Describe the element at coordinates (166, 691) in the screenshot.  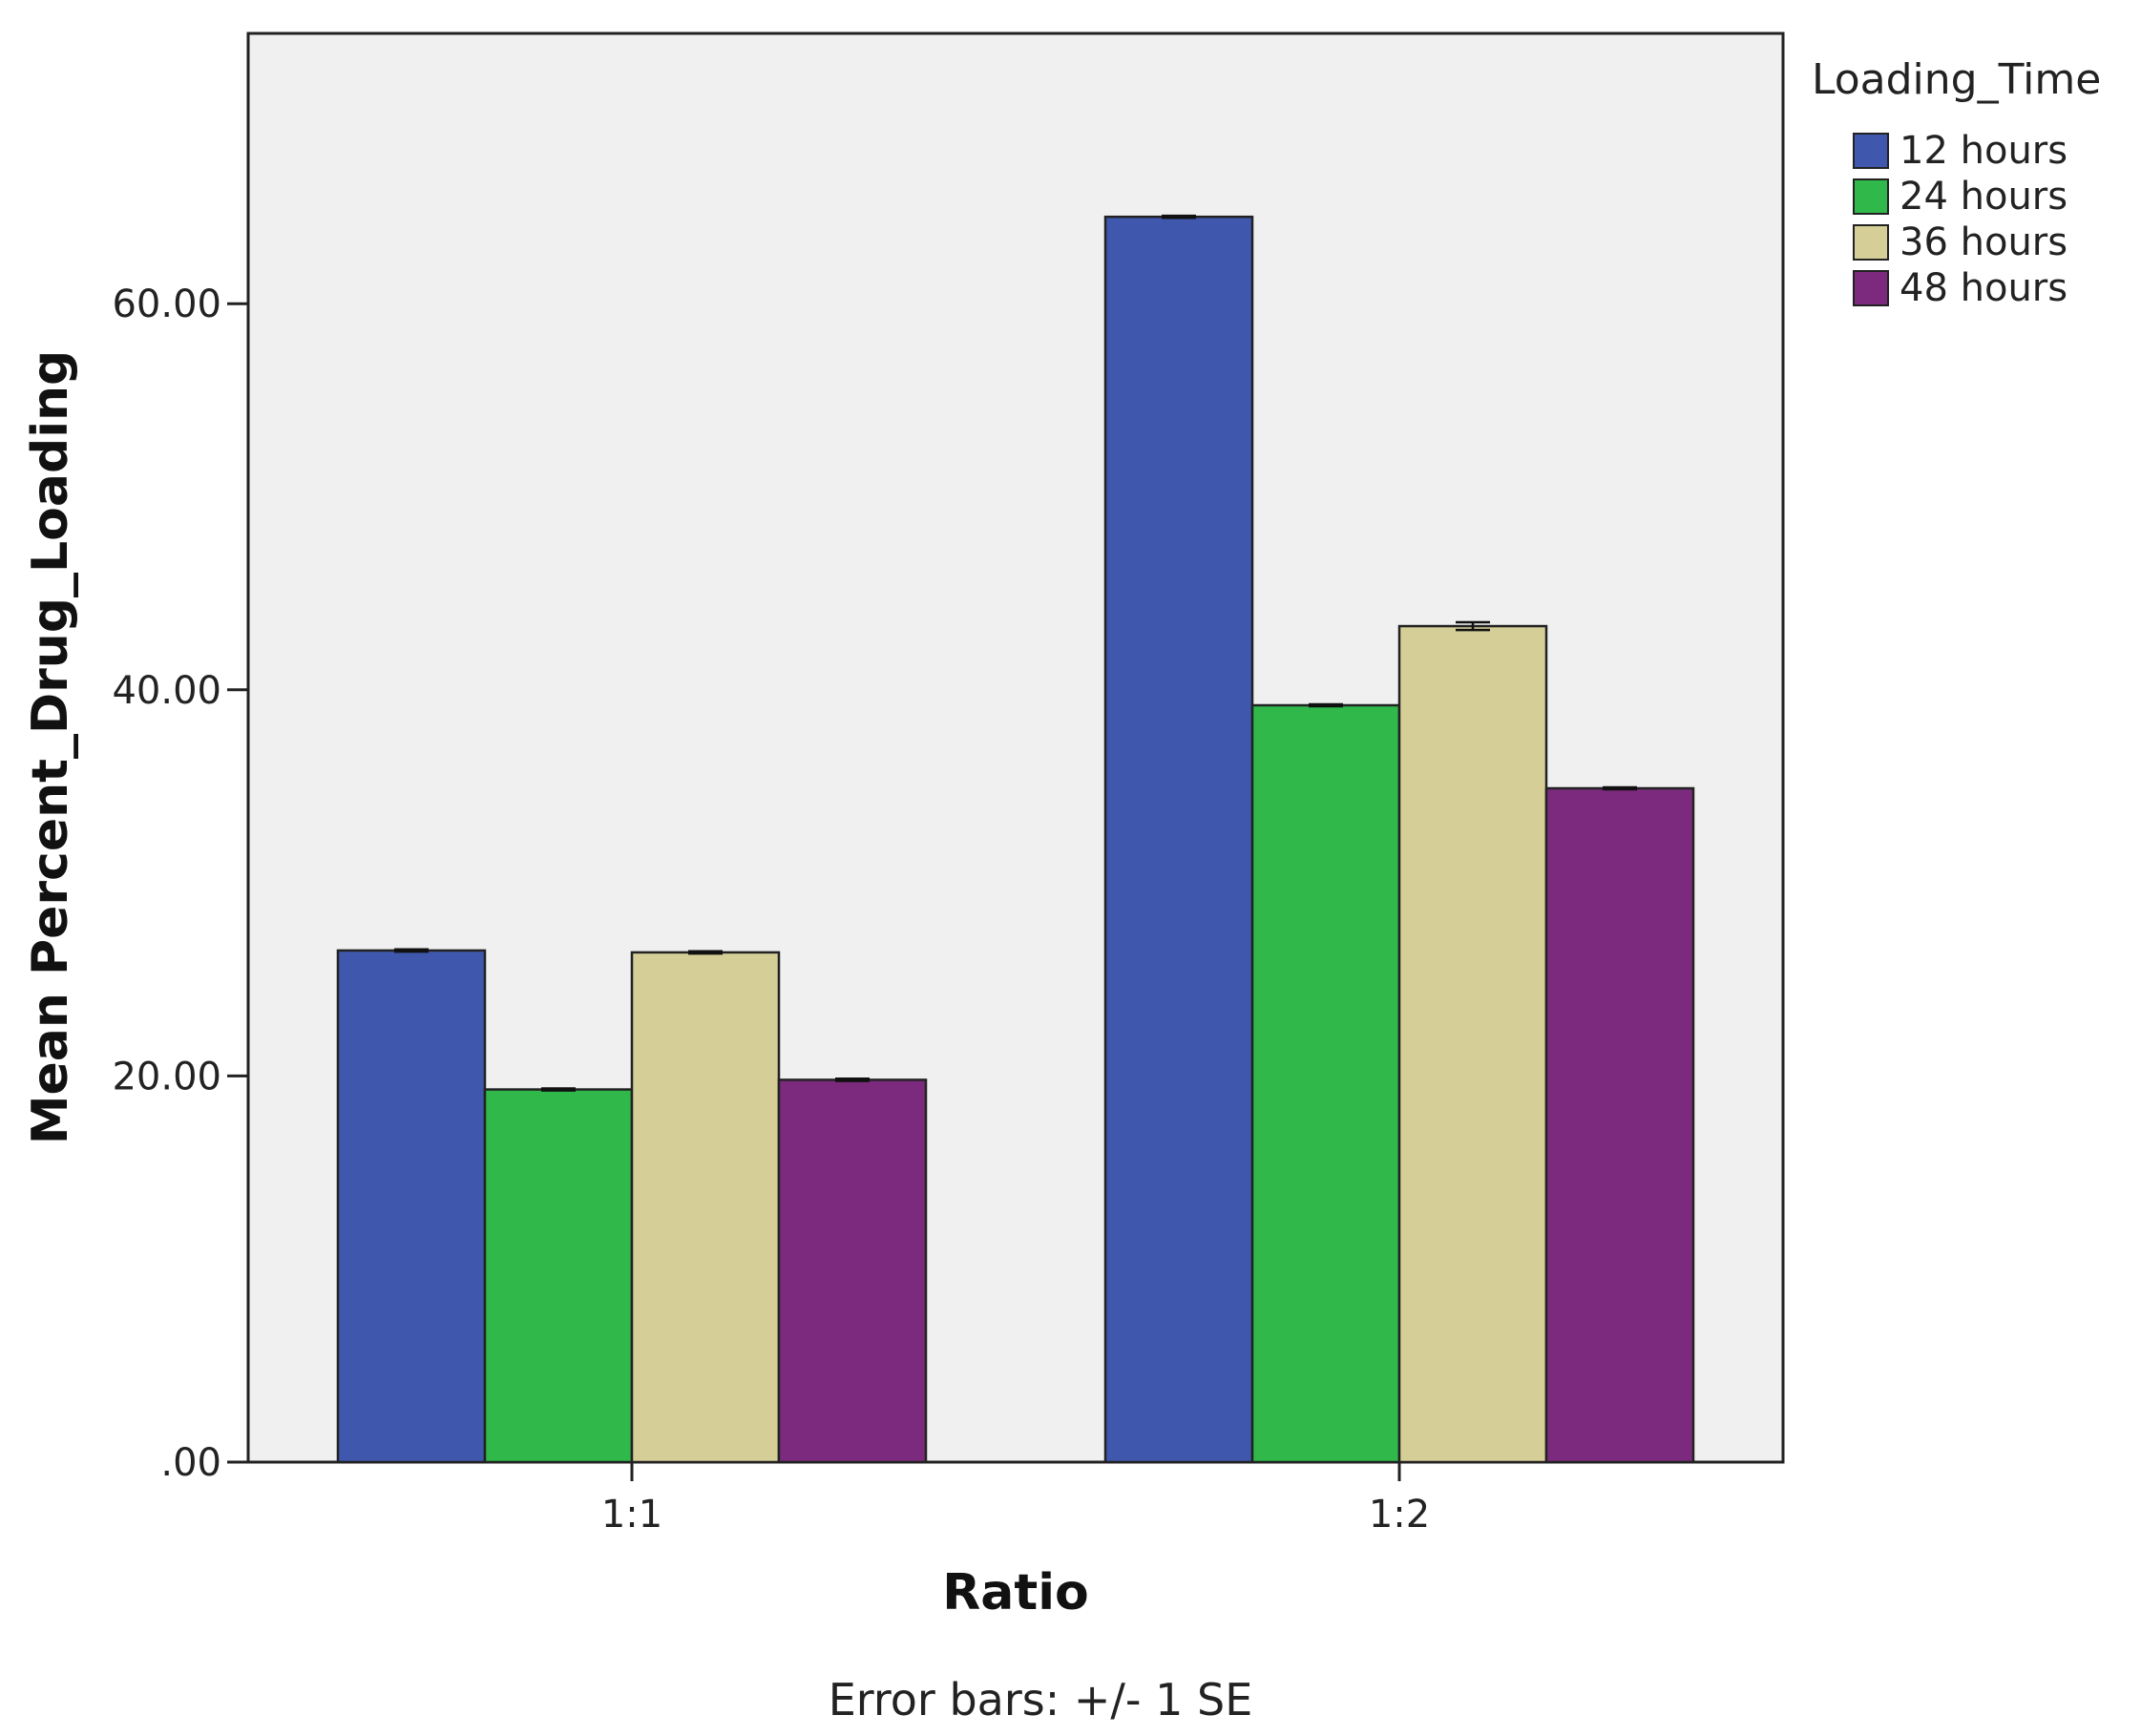
I see `y-tick-label: 40.00` at that location.